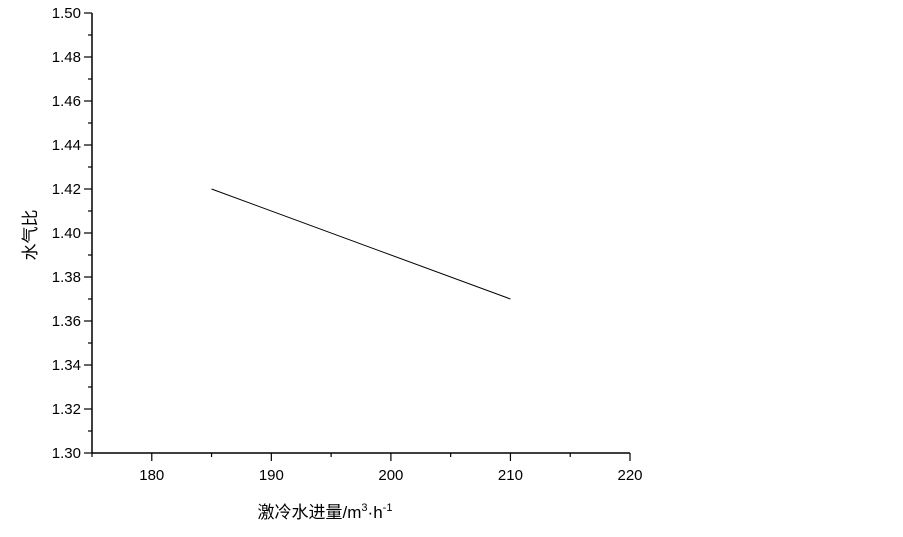  What do you see at coordinates (66, 13) in the screenshot?
I see `y-tick-label: 1.50` at bounding box center [66, 13].